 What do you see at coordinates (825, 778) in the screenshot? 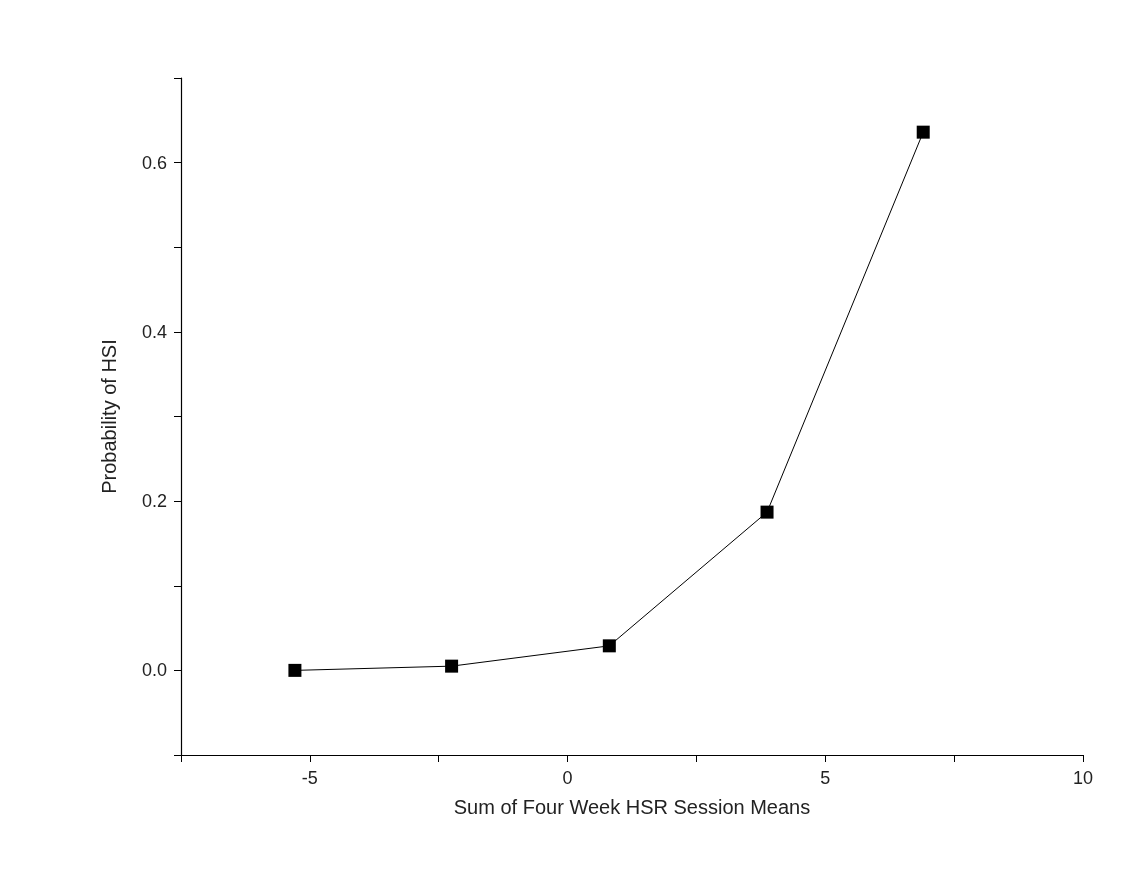
I see `x-tick-label: 5` at bounding box center [825, 778].